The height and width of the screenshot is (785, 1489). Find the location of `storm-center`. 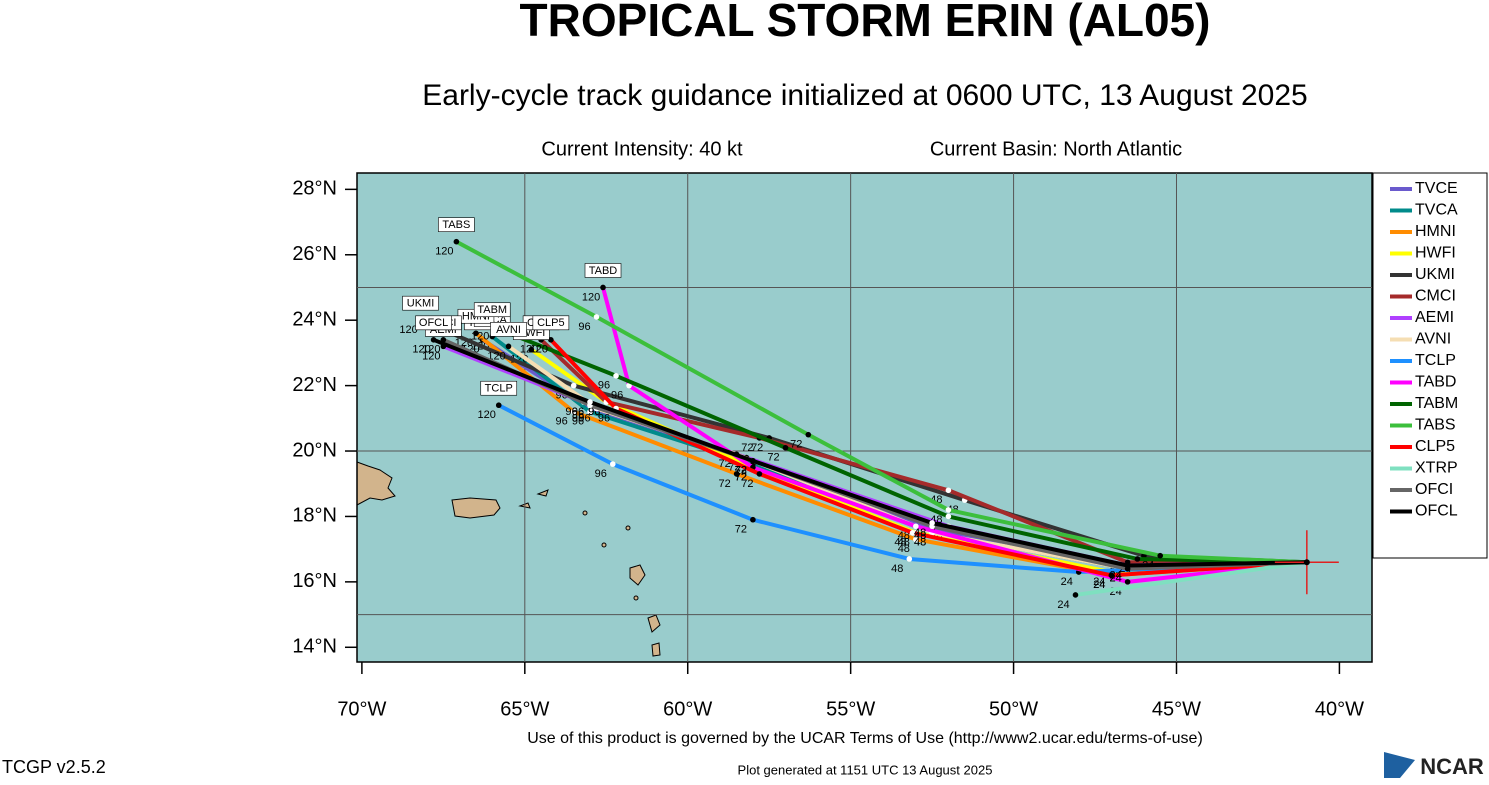

storm-center is located at coordinates (1306, 562).